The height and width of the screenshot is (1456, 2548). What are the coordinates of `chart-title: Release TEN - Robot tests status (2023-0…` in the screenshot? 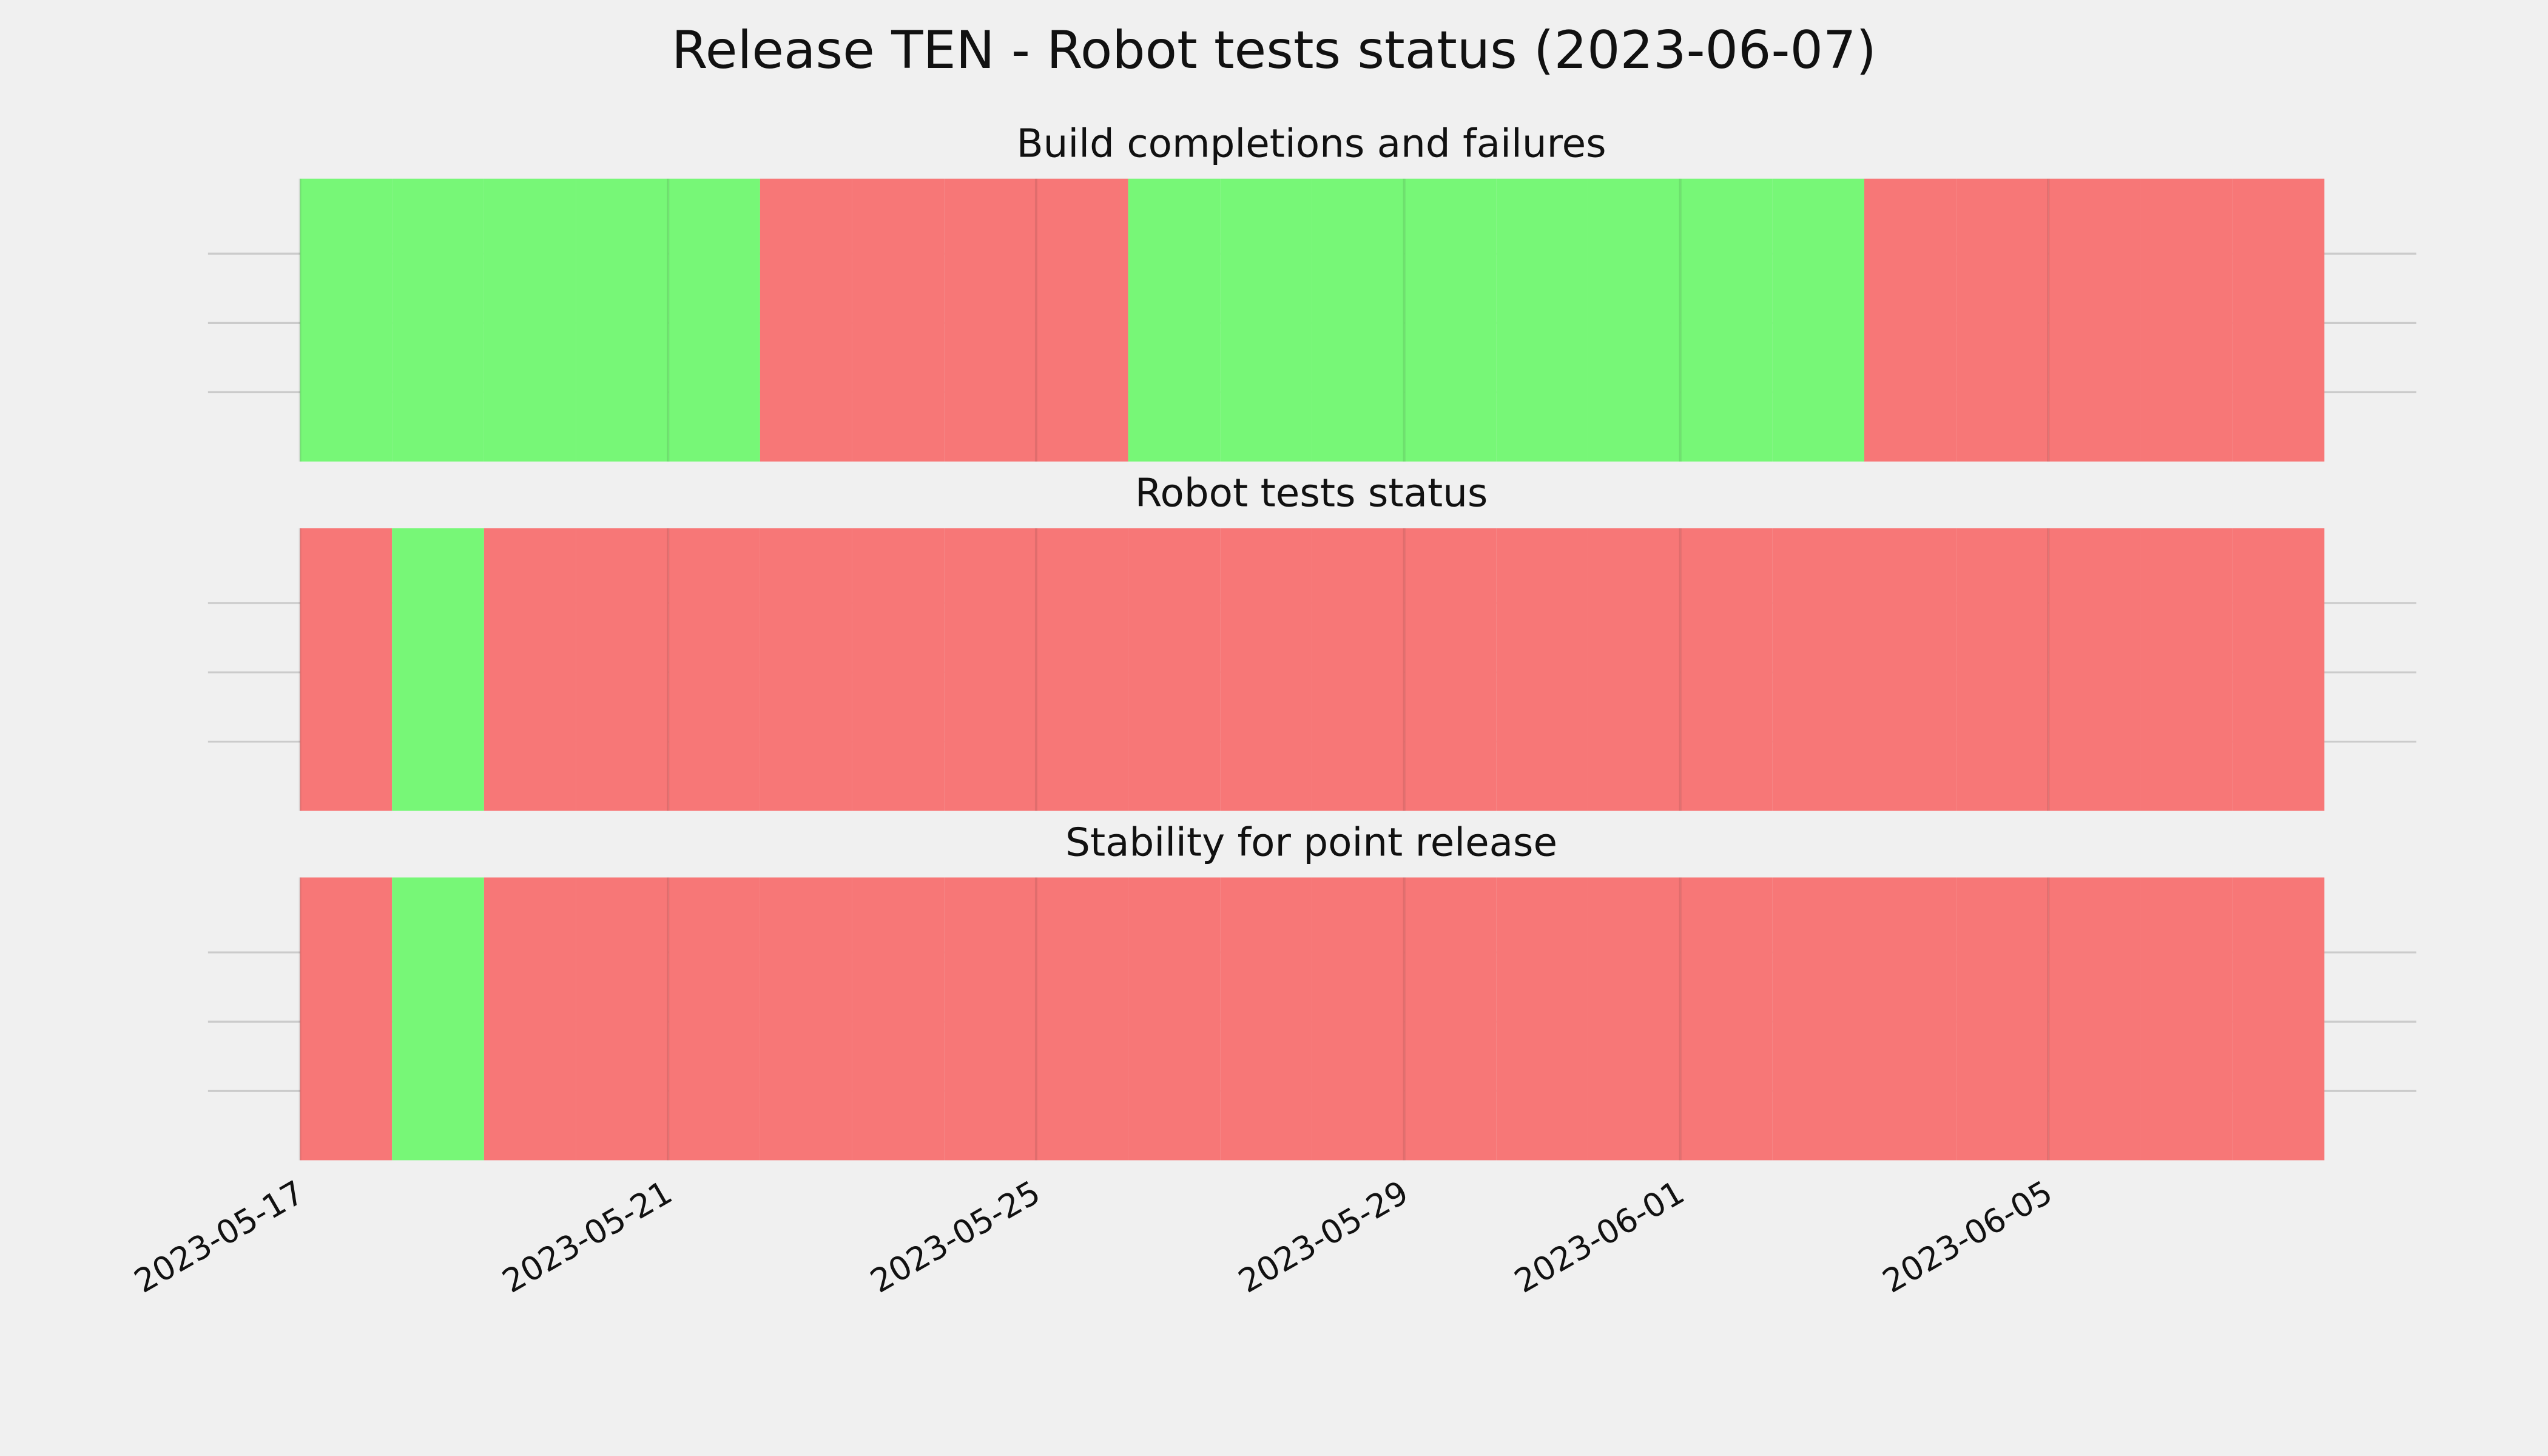 It's located at (1274, 50).